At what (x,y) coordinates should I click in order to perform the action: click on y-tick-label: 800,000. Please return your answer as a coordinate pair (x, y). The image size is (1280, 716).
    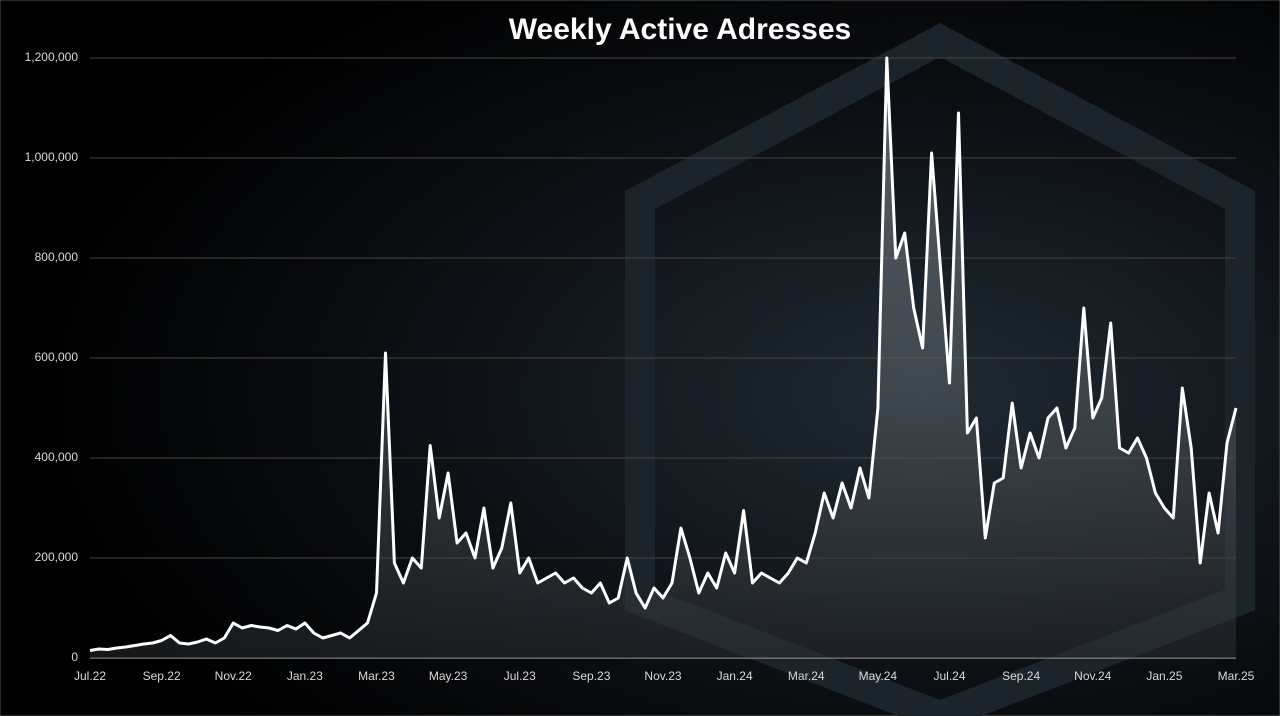
    Looking at the image, I should click on (57, 257).